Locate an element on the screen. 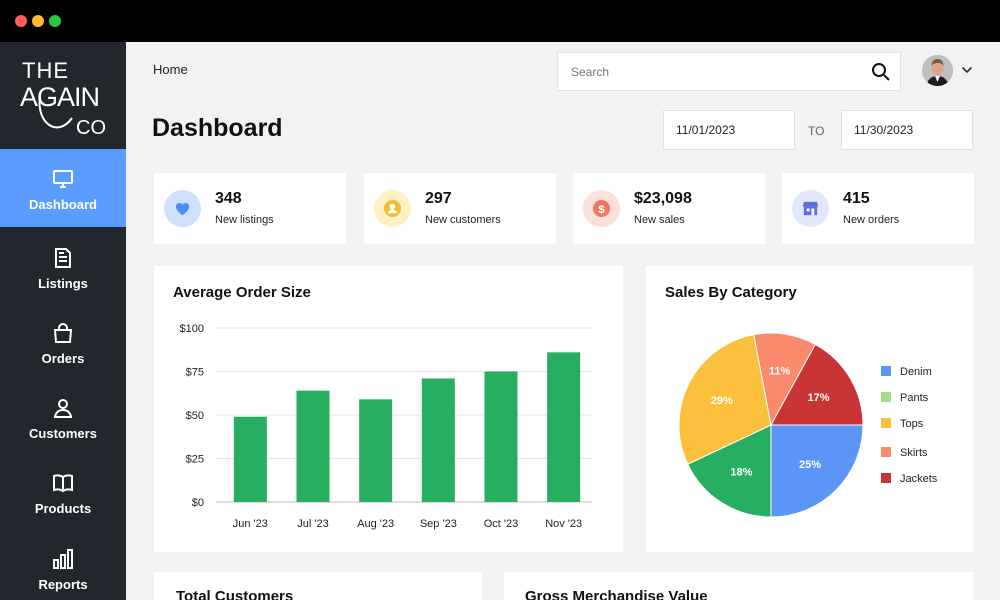  dollar-icon: $ is located at coordinates (601, 208).